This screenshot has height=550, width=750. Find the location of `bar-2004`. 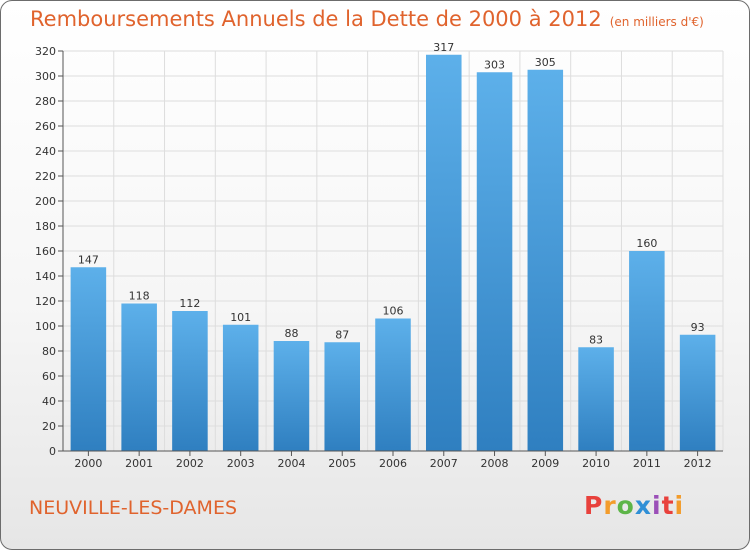

bar-2004 is located at coordinates (291, 396).